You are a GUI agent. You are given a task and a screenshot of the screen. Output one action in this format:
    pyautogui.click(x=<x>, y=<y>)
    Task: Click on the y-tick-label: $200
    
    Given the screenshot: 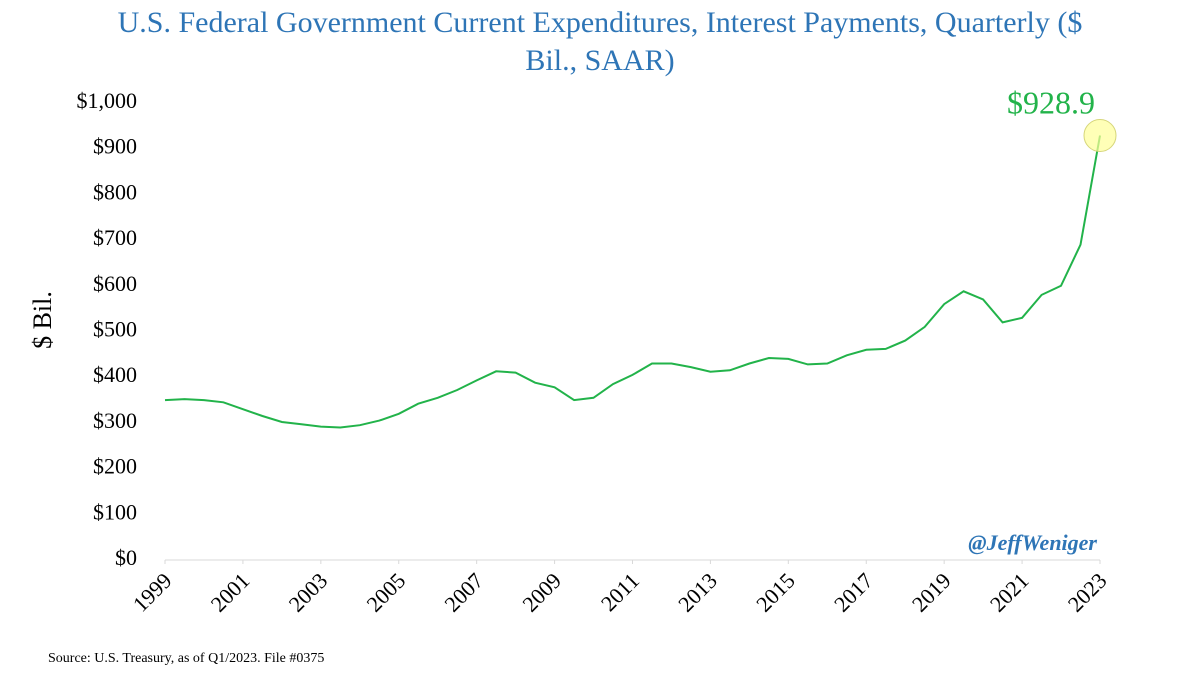 What is the action you would take?
    pyautogui.click(x=115, y=466)
    